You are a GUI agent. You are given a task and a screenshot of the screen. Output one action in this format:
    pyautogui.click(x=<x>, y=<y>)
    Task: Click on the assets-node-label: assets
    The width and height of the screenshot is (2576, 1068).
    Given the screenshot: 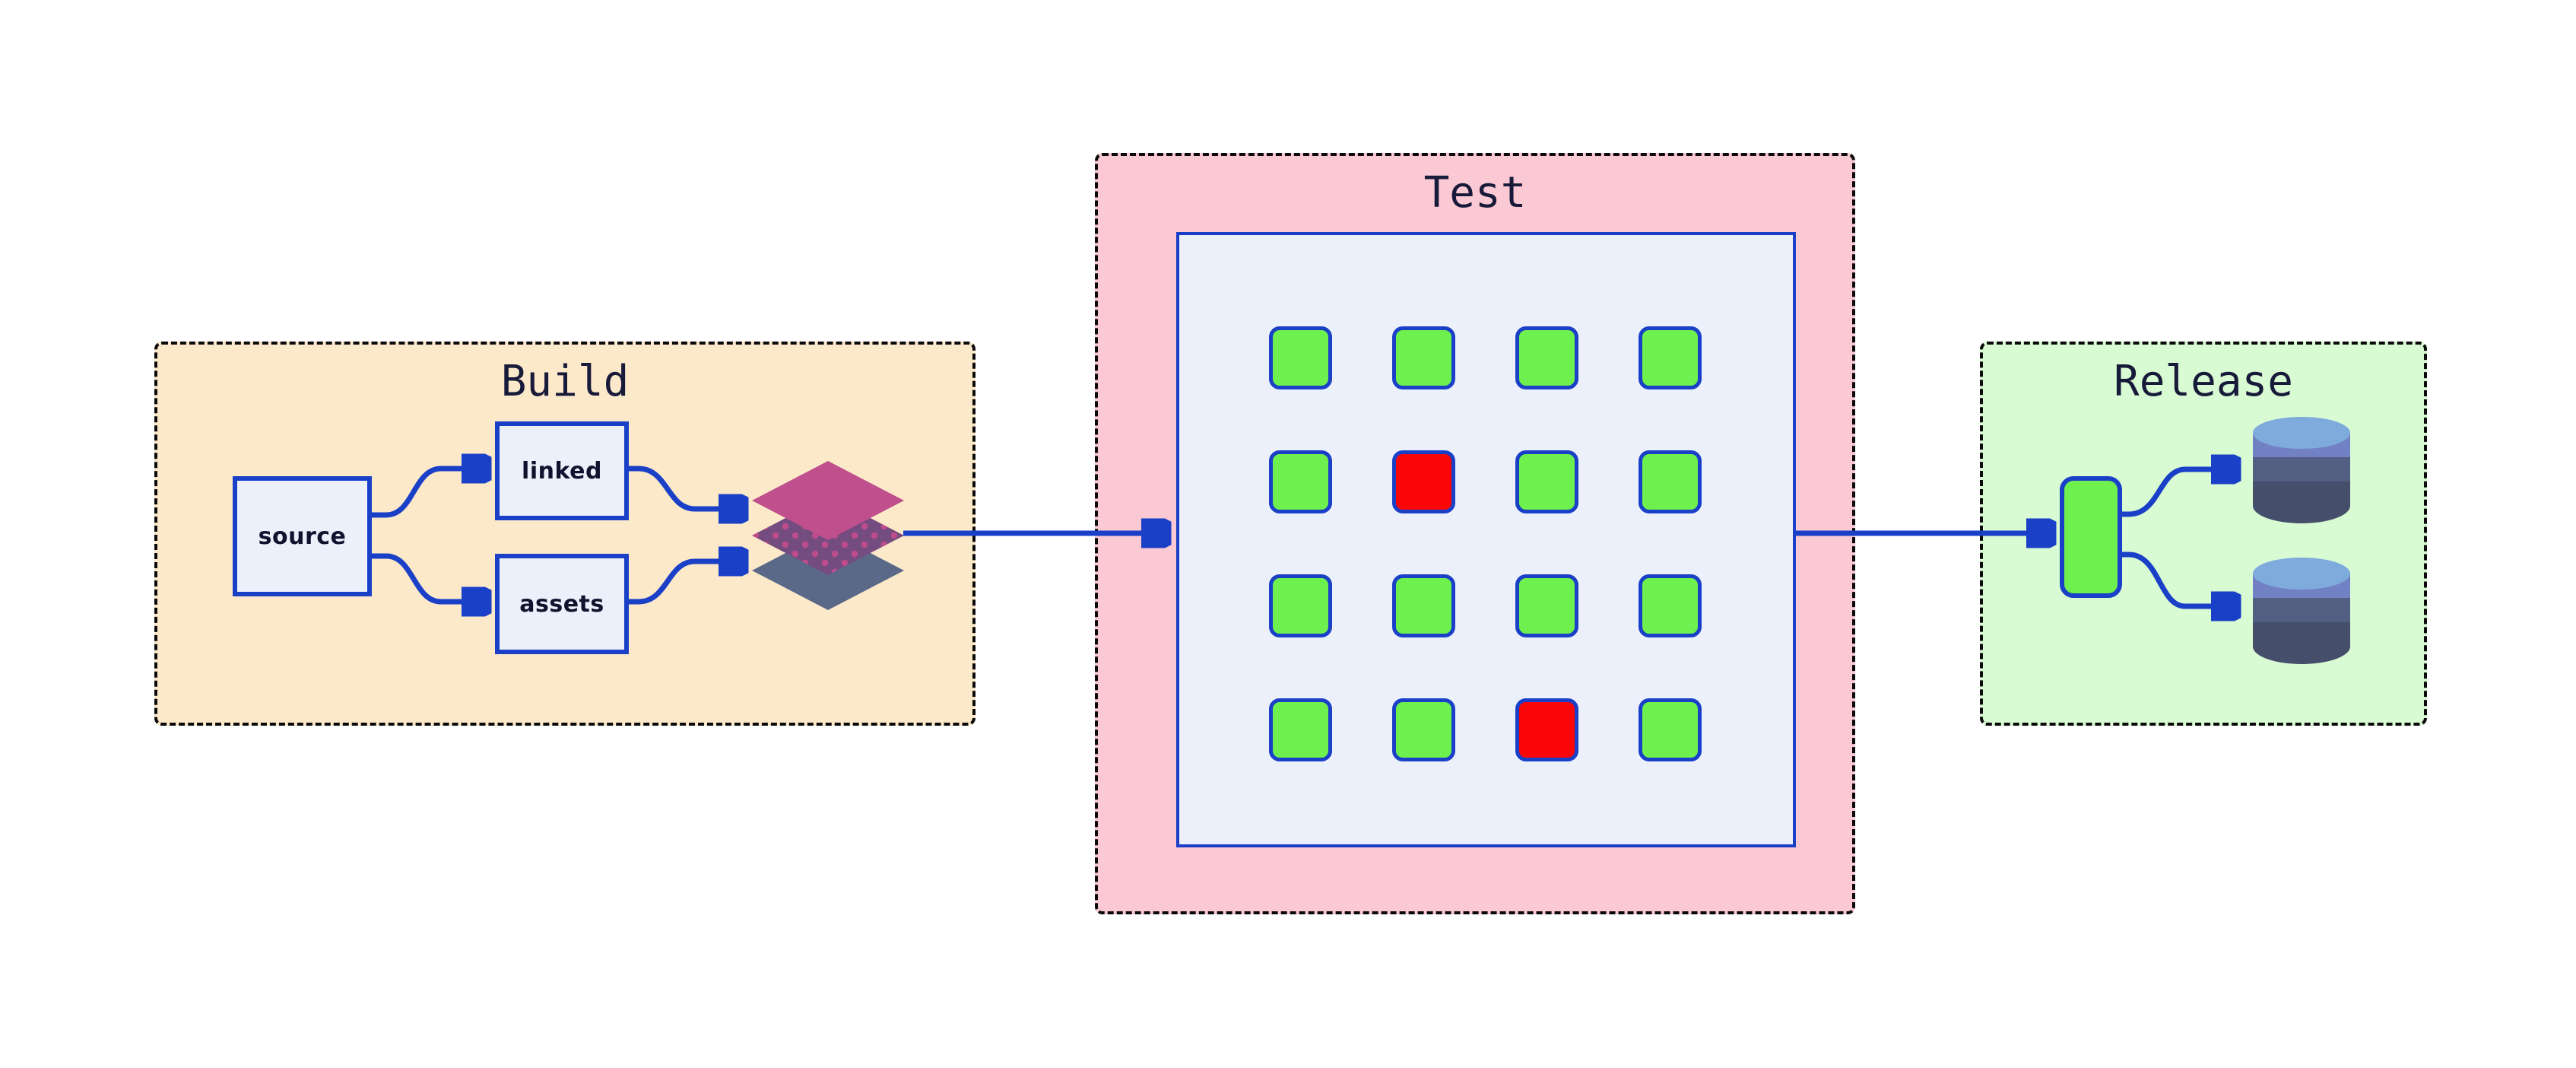 What is the action you would take?
    pyautogui.click(x=562, y=604)
    